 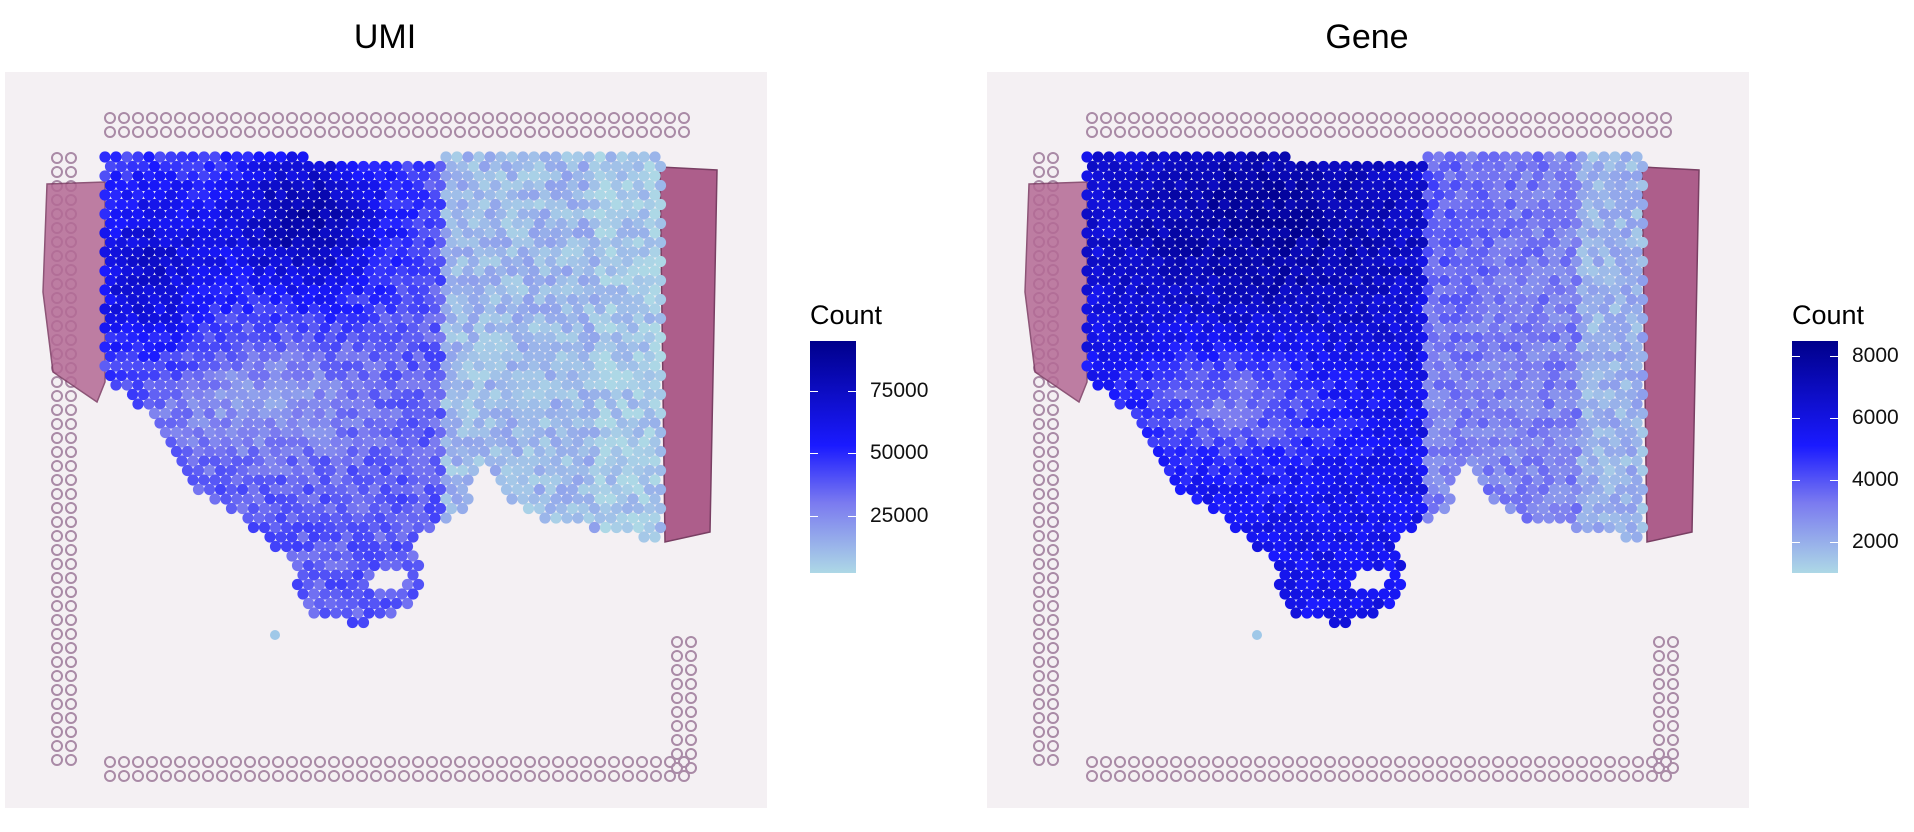 What do you see at coordinates (899, 453) in the screenshot?
I see `colorbar-tick-label: 50000` at bounding box center [899, 453].